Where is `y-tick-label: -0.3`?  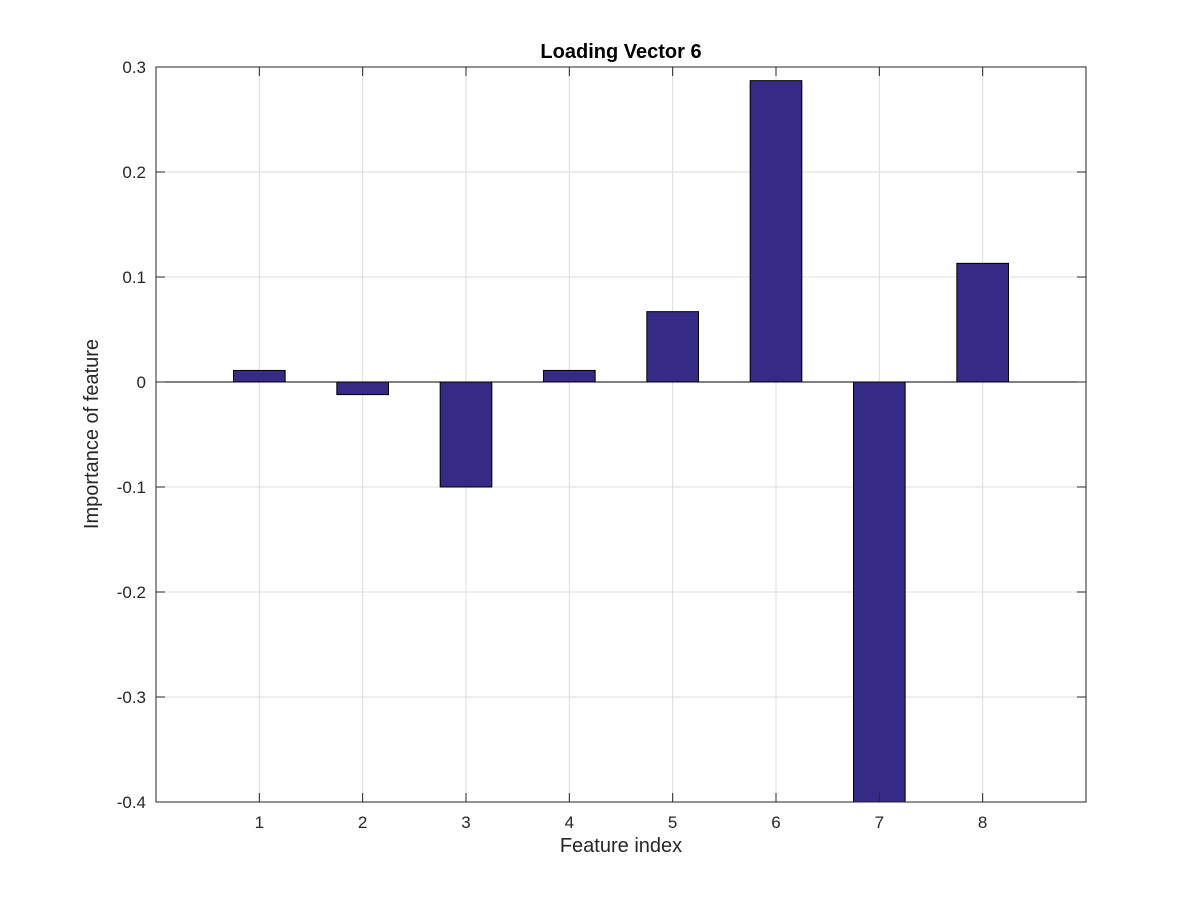
y-tick-label: -0.3 is located at coordinates (131, 697).